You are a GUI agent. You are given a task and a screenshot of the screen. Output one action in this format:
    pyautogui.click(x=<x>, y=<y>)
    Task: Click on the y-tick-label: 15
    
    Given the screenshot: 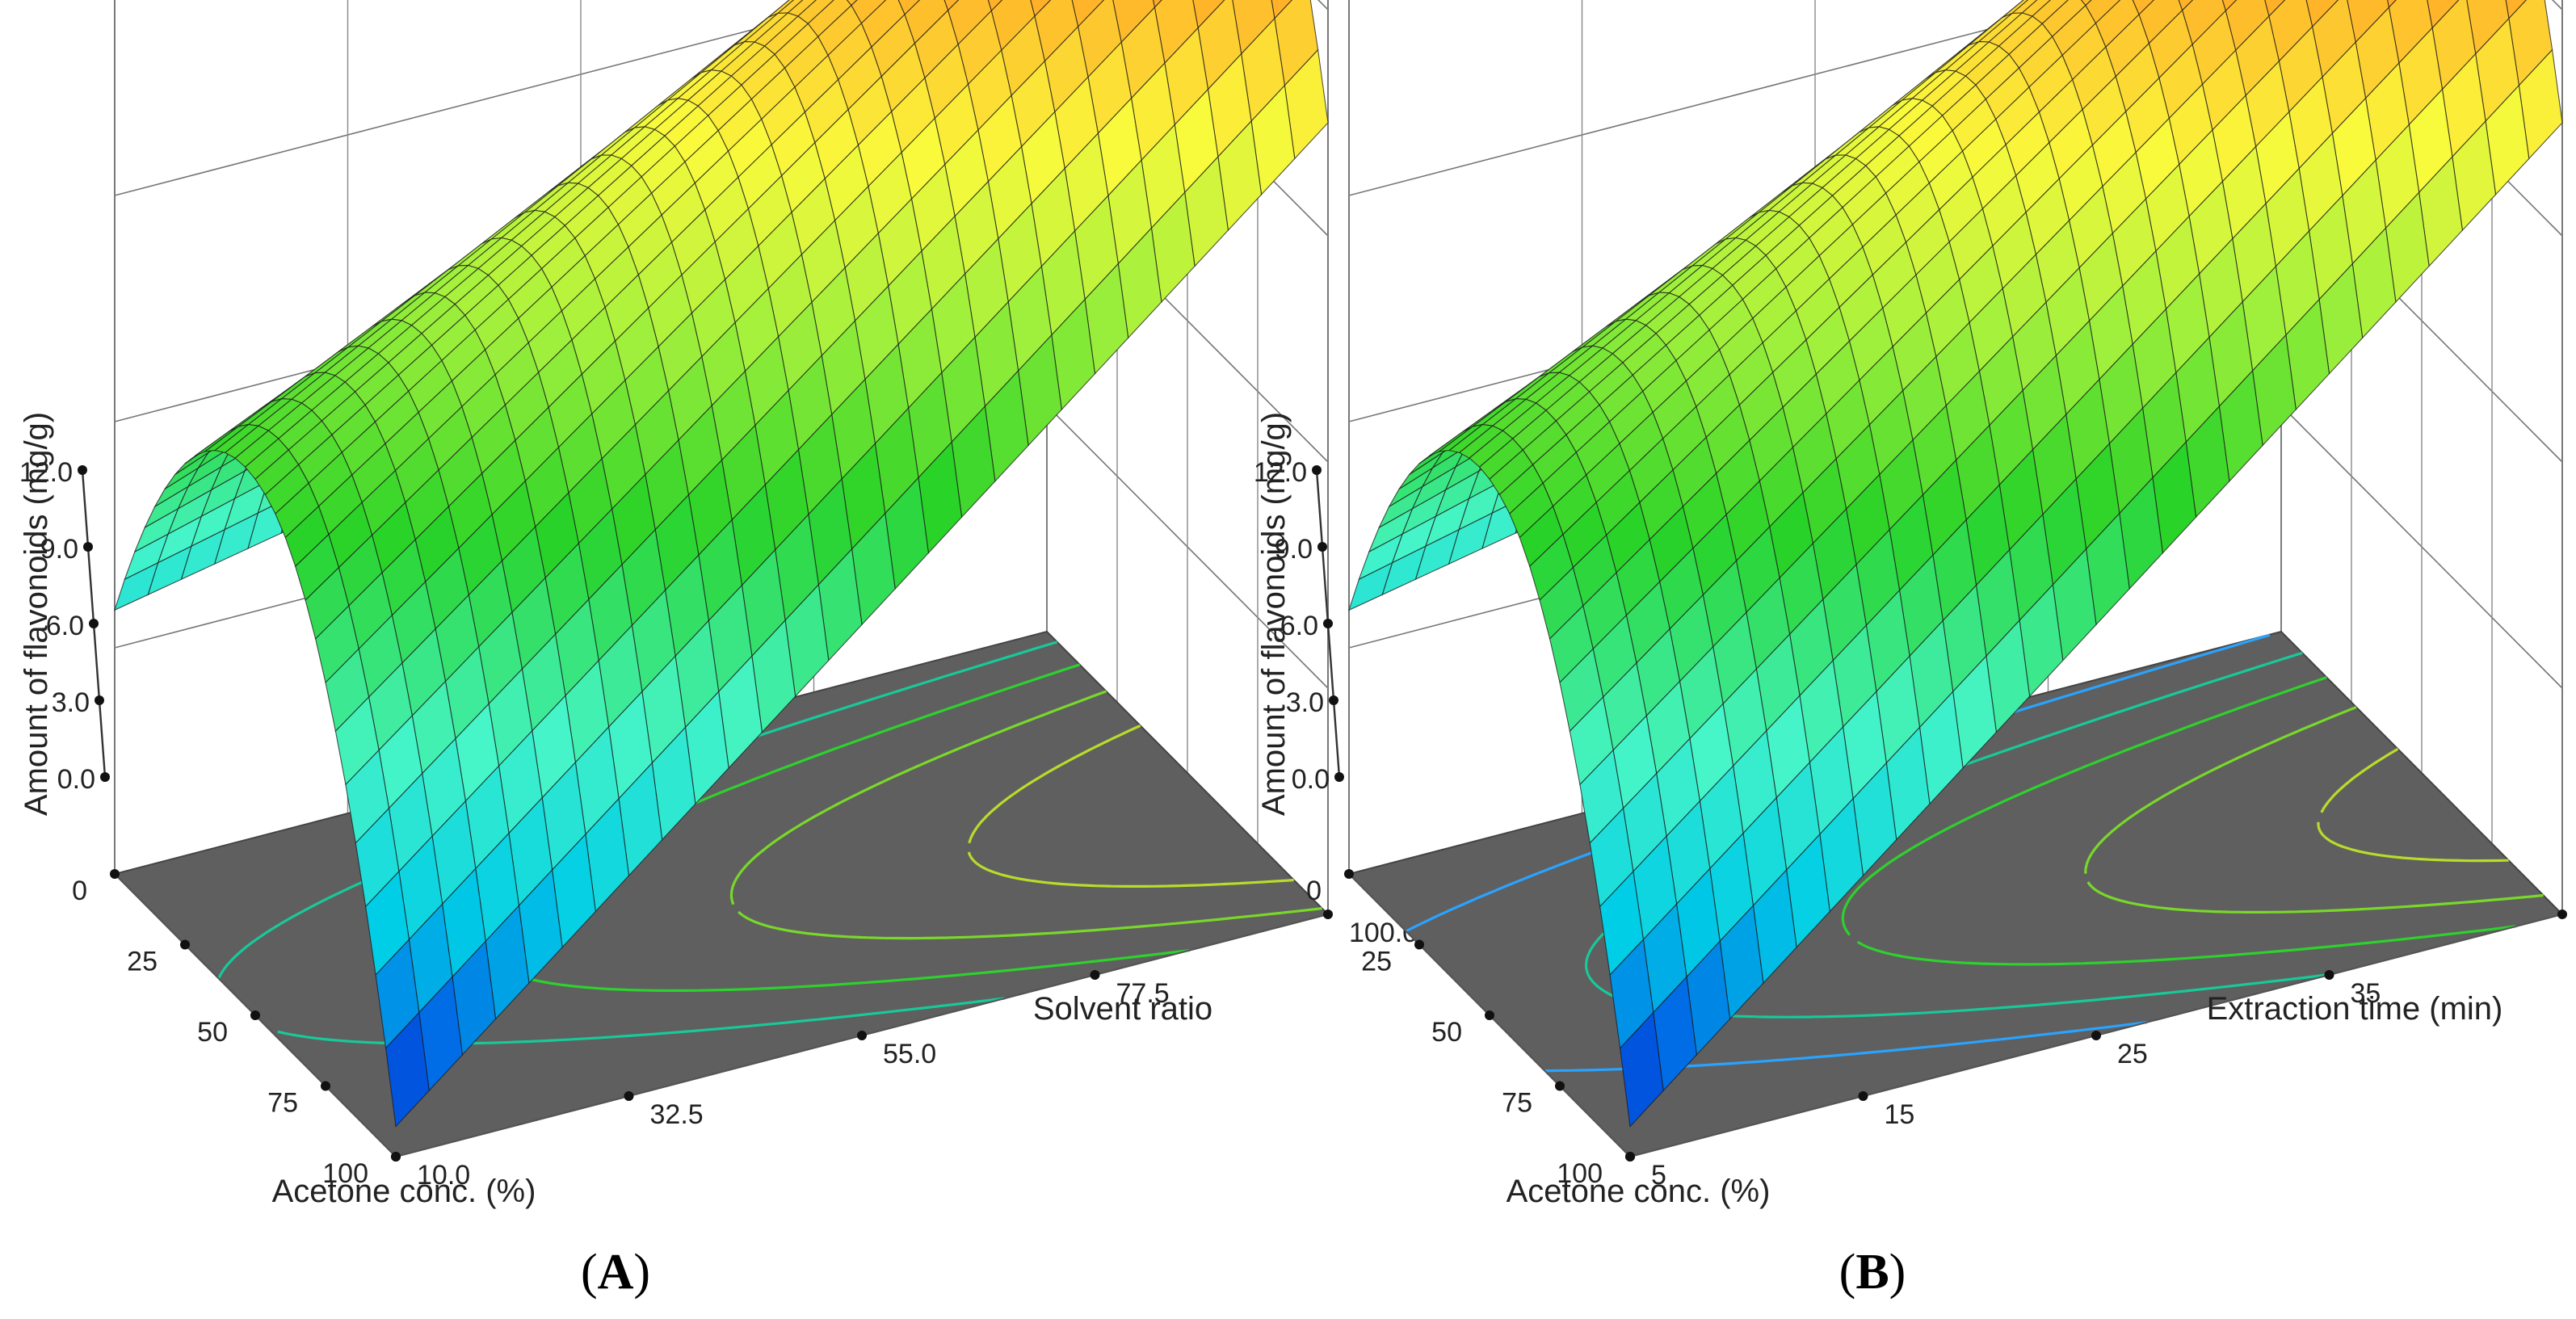 What is the action you would take?
    pyautogui.click(x=1900, y=1114)
    